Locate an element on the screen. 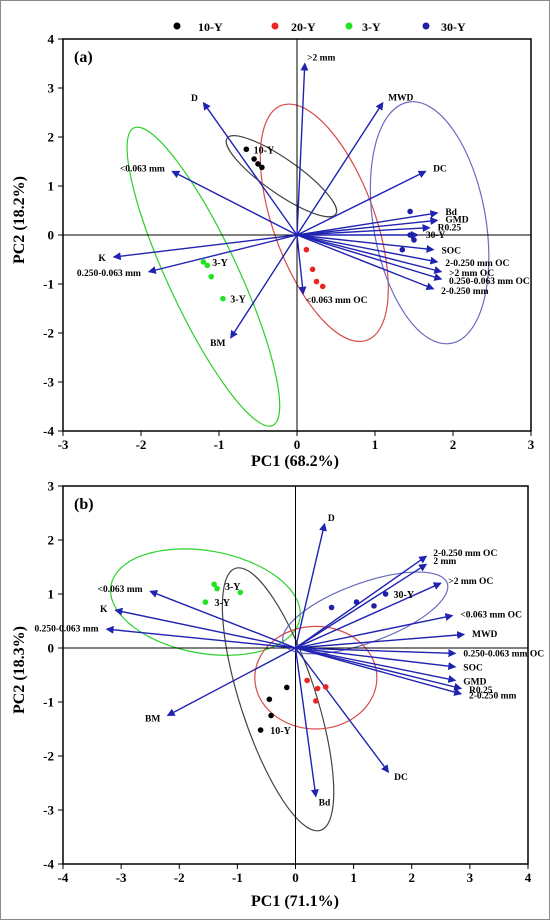 The width and height of the screenshot is (550, 920). panel-a-vector-label-r0-25: R0.25 is located at coordinates (450, 228).